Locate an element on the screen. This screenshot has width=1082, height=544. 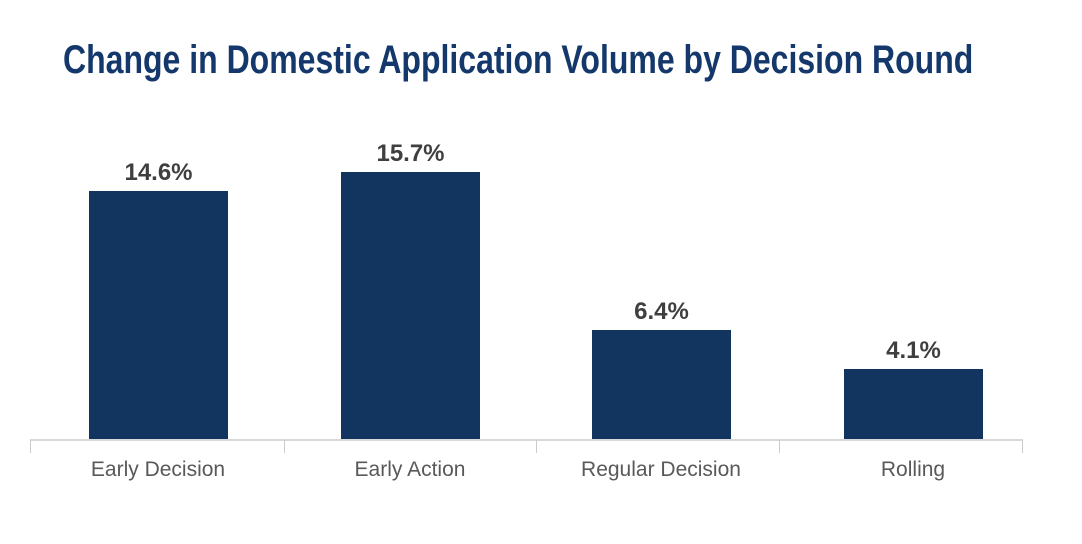
bar-regular-decision is located at coordinates (661, 384).